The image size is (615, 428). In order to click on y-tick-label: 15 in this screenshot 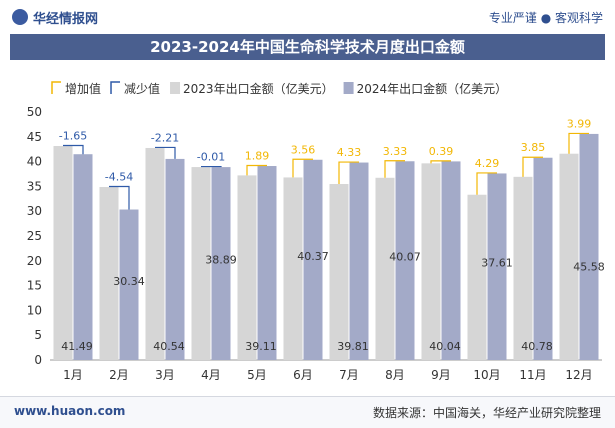, I will do `click(34, 286)`.